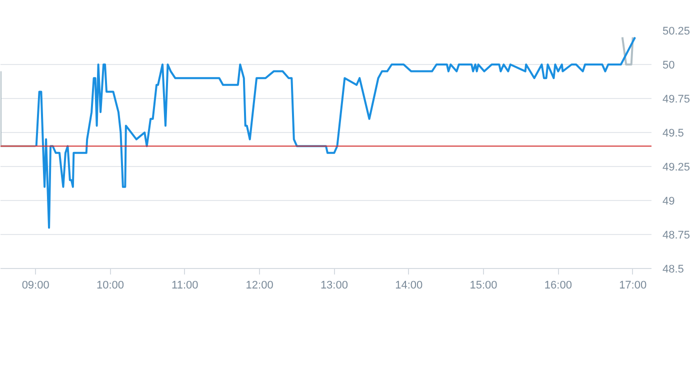 Image resolution: width=693 pixels, height=365 pixels. Describe the element at coordinates (676, 32) in the screenshot. I see `y-tick-label: 50.25` at that location.